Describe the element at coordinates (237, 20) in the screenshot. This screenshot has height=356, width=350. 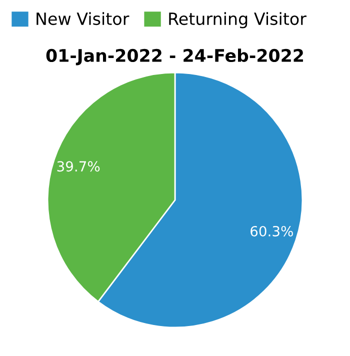
I see `legend-label: Returning Visitor` at that location.